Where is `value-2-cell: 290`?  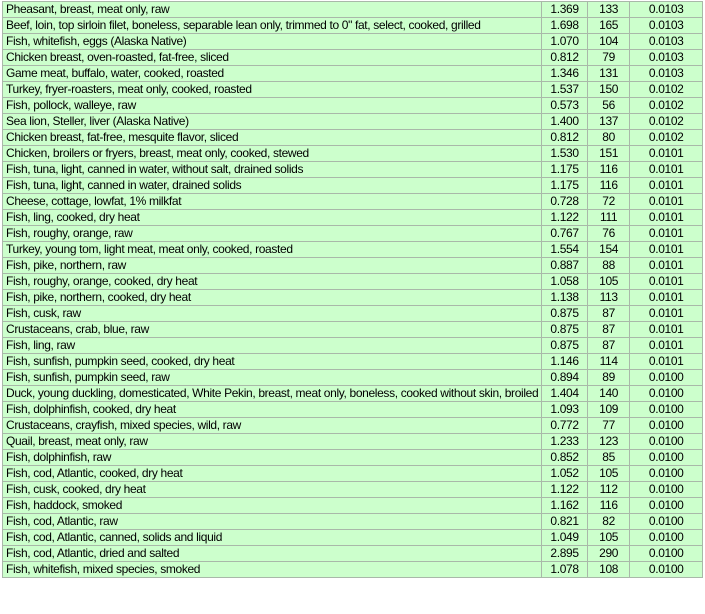
value-2-cell: 290 is located at coordinates (608, 553).